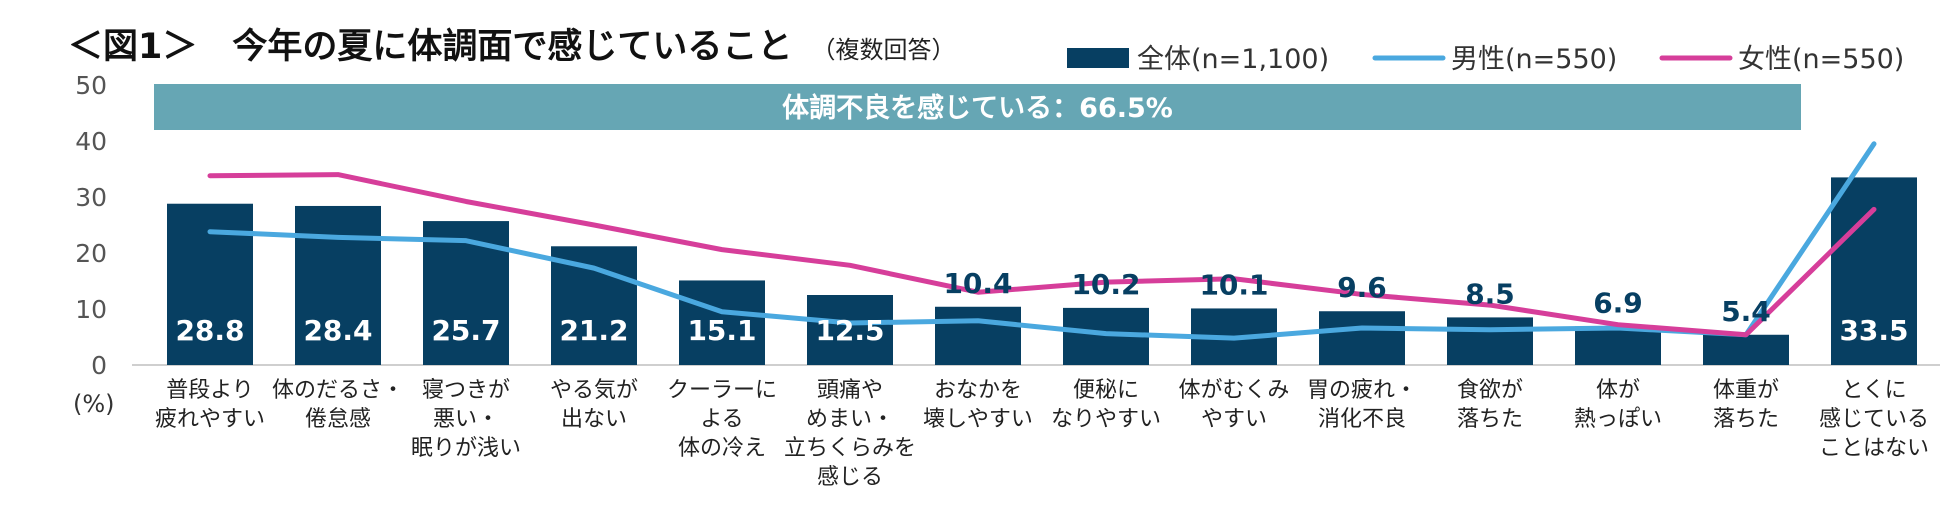 Image resolution: width=1950 pixels, height=514 pixels. What do you see at coordinates (850, 448) in the screenshot?
I see `category-label-line: 立ちくらみを` at bounding box center [850, 448].